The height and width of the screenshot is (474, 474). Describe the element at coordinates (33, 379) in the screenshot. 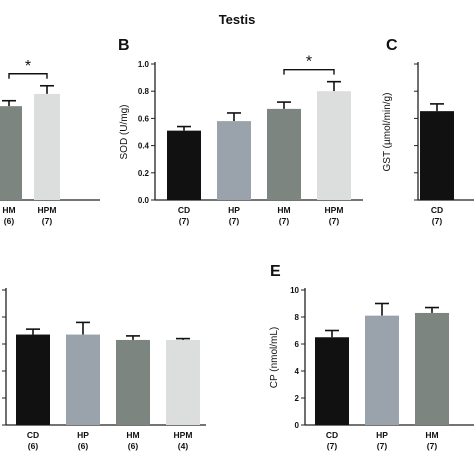

I see `panel-d-bar-cd` at that location.